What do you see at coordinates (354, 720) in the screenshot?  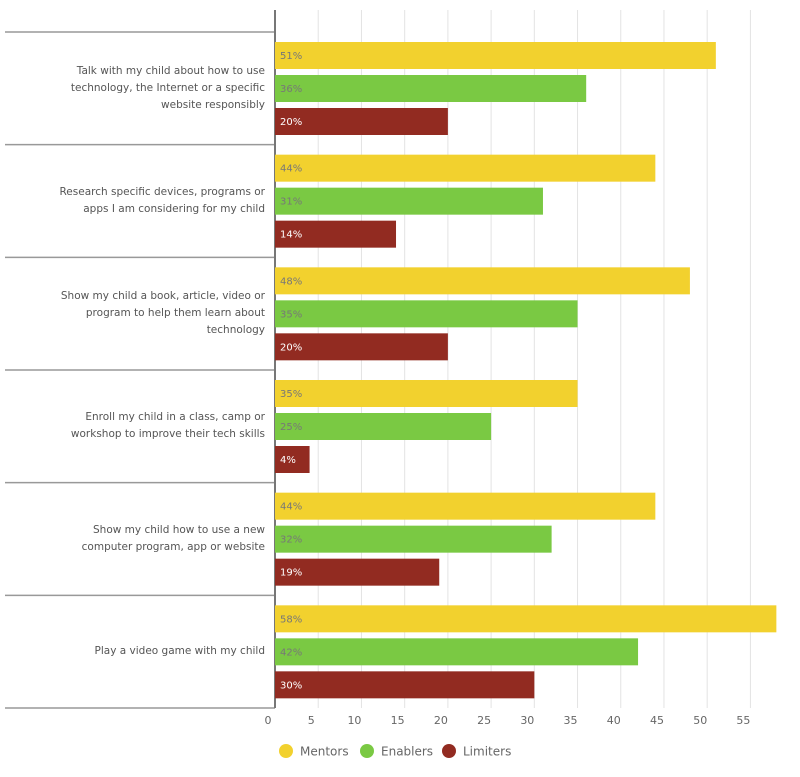 I see `x-tick-label: 10` at bounding box center [354, 720].